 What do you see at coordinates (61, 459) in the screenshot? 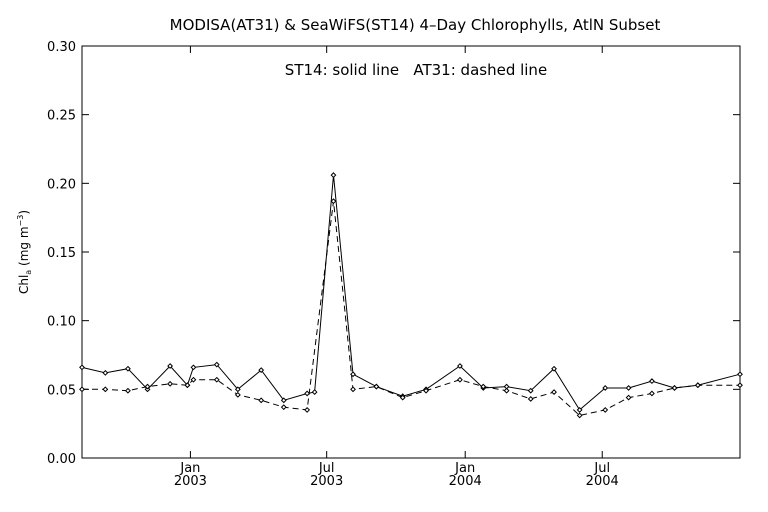
I see `y-tick-label: 0.00` at bounding box center [61, 459].